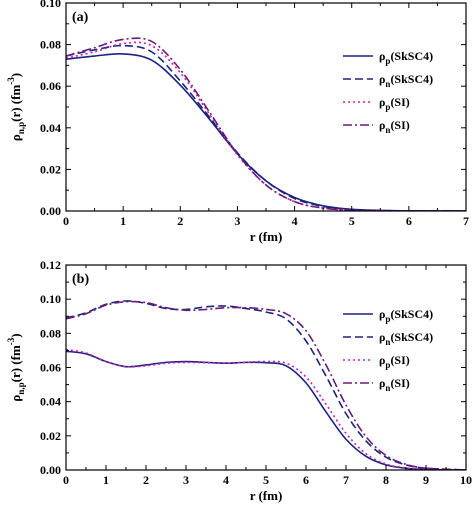  Describe the element at coordinates (50, 265) in the screenshot. I see `y-tick-label: 0.12` at that location.